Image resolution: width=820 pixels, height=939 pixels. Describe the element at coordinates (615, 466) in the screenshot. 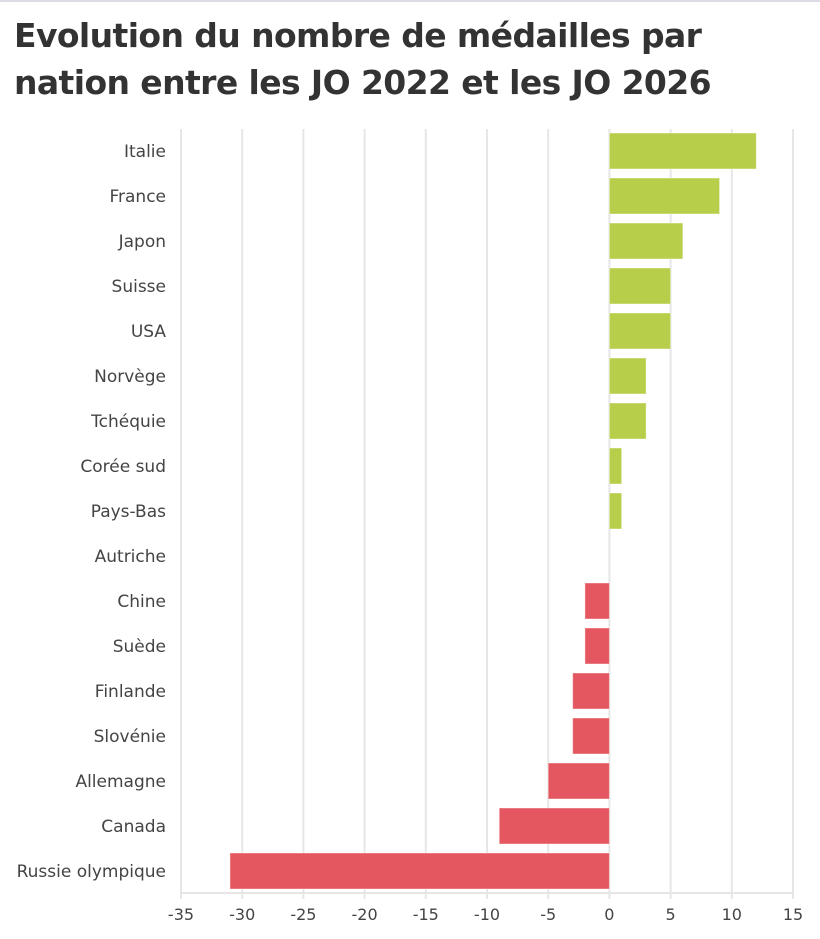

I see `bar-corée-sud` at that location.